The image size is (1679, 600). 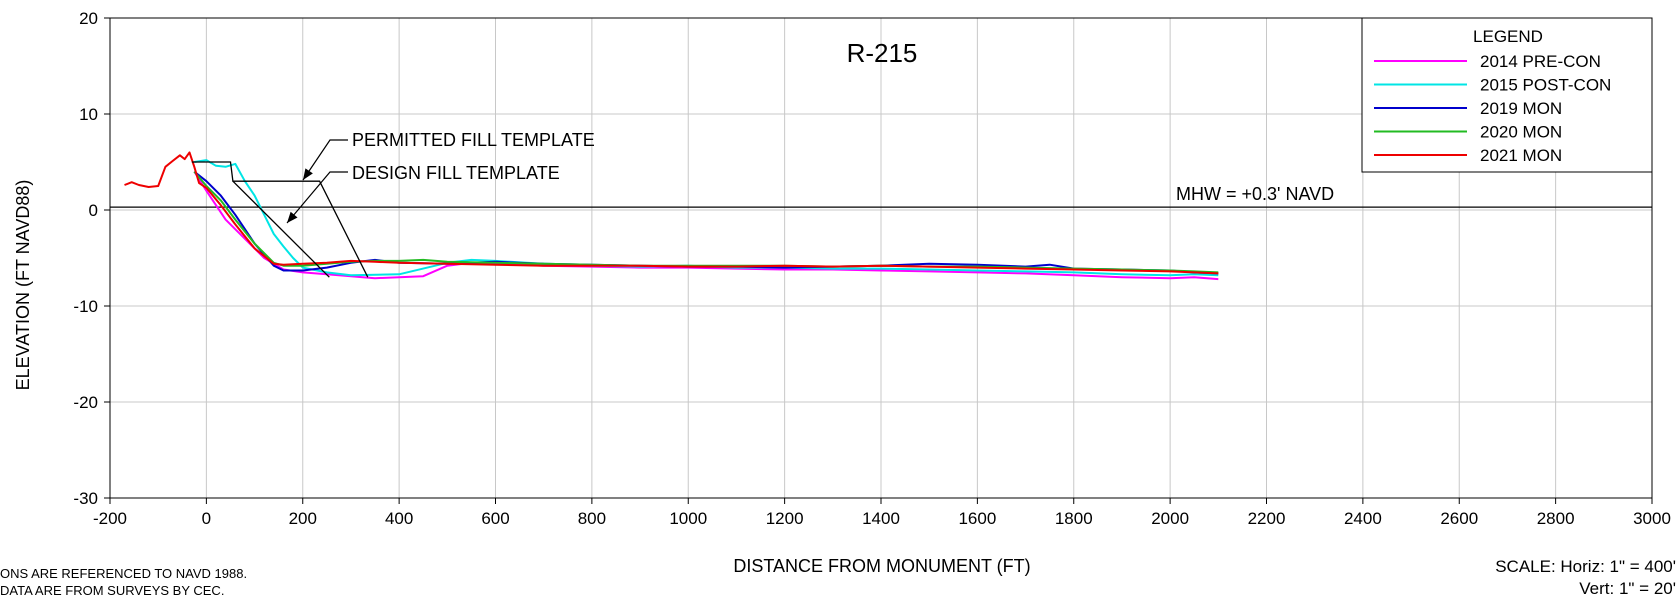 What do you see at coordinates (303, 518) in the screenshot?
I see `x-tick-label: 200` at bounding box center [303, 518].